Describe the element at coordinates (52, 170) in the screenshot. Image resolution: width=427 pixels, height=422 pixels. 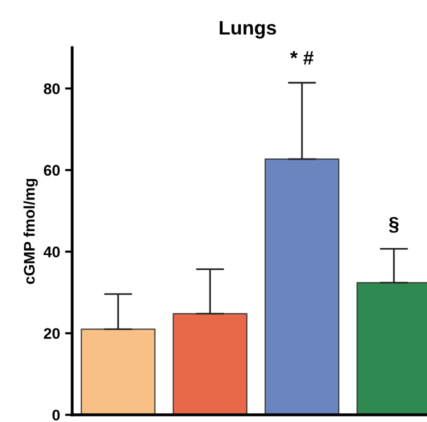
I see `y-tick-label: 60` at that location.